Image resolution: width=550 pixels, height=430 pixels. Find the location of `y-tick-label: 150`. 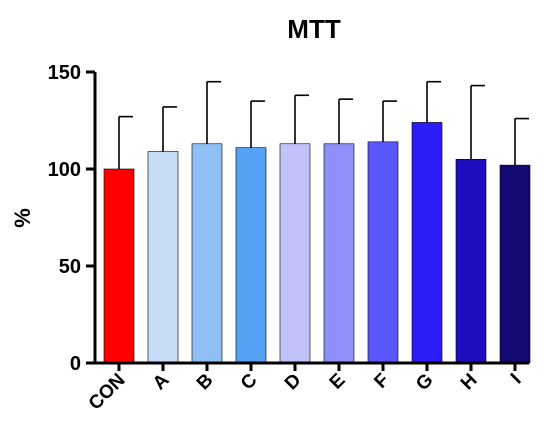

y-tick-label: 150 is located at coordinates (64, 73).